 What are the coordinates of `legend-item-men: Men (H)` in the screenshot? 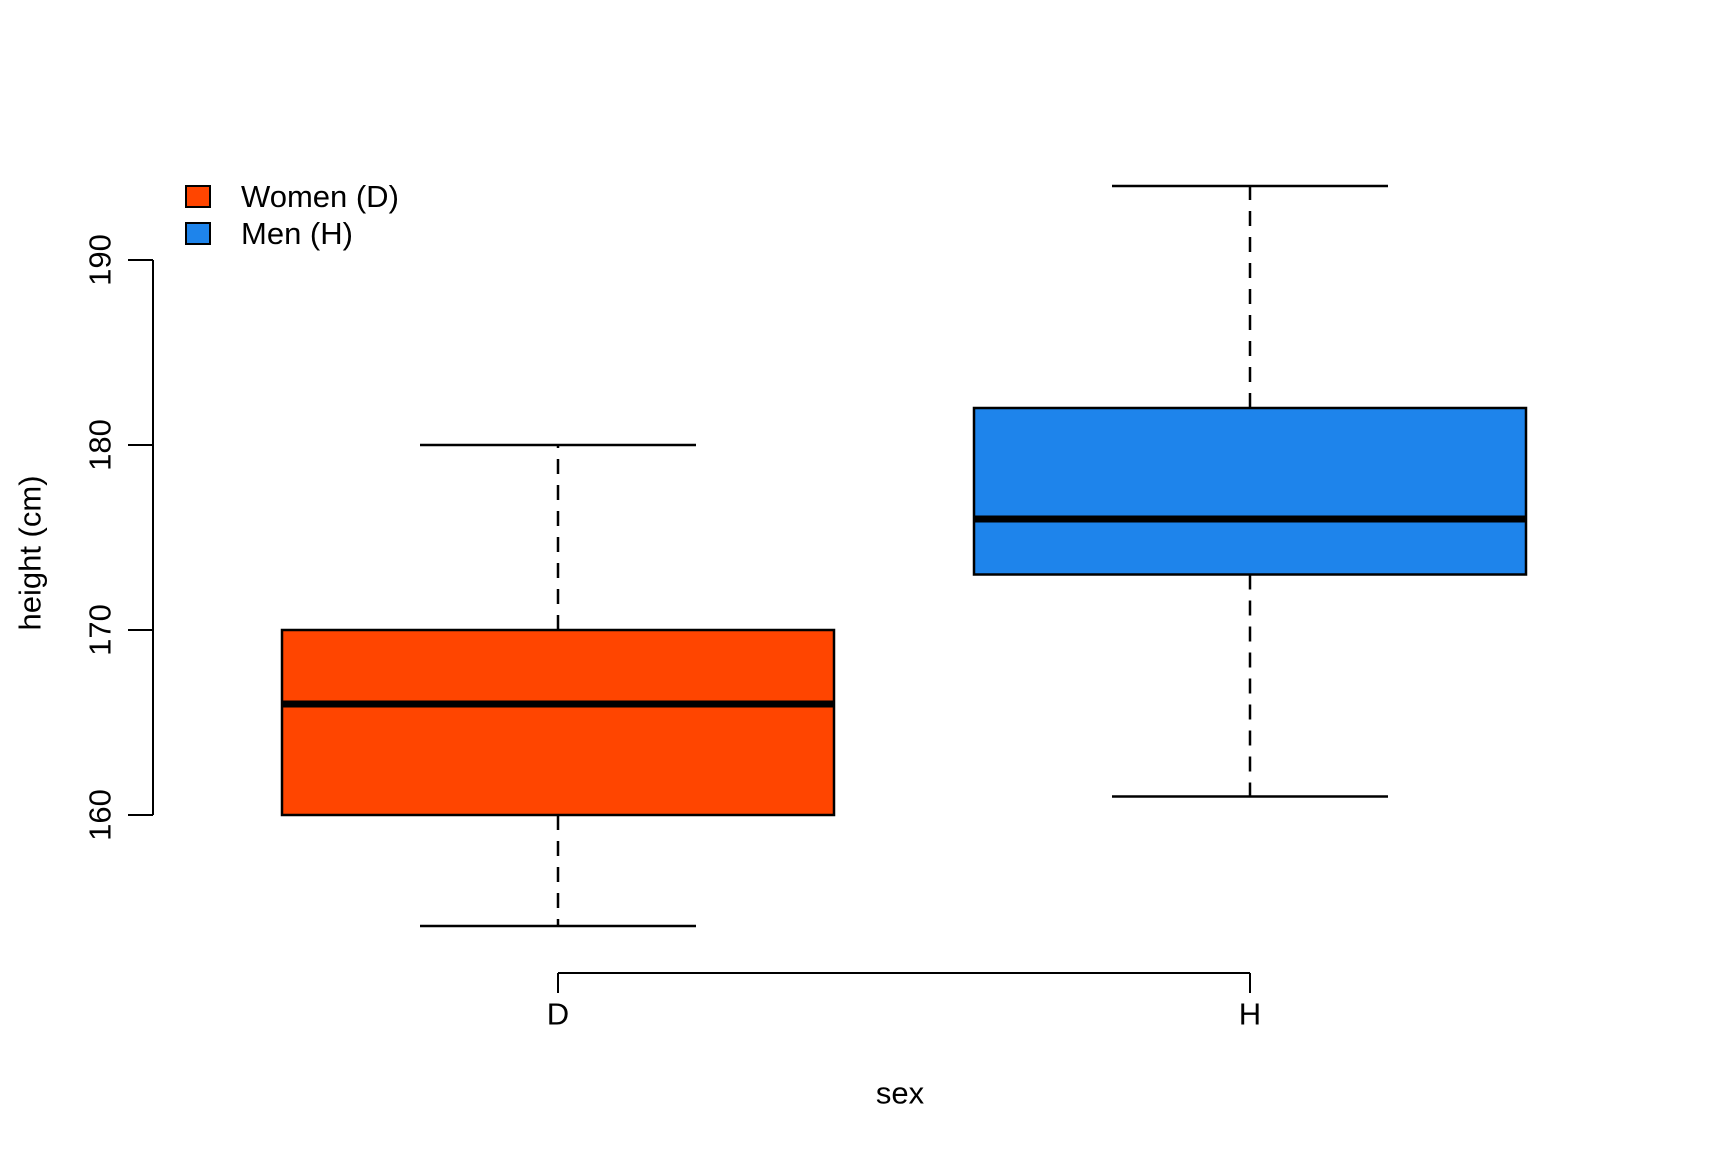 It's located at (292, 233).